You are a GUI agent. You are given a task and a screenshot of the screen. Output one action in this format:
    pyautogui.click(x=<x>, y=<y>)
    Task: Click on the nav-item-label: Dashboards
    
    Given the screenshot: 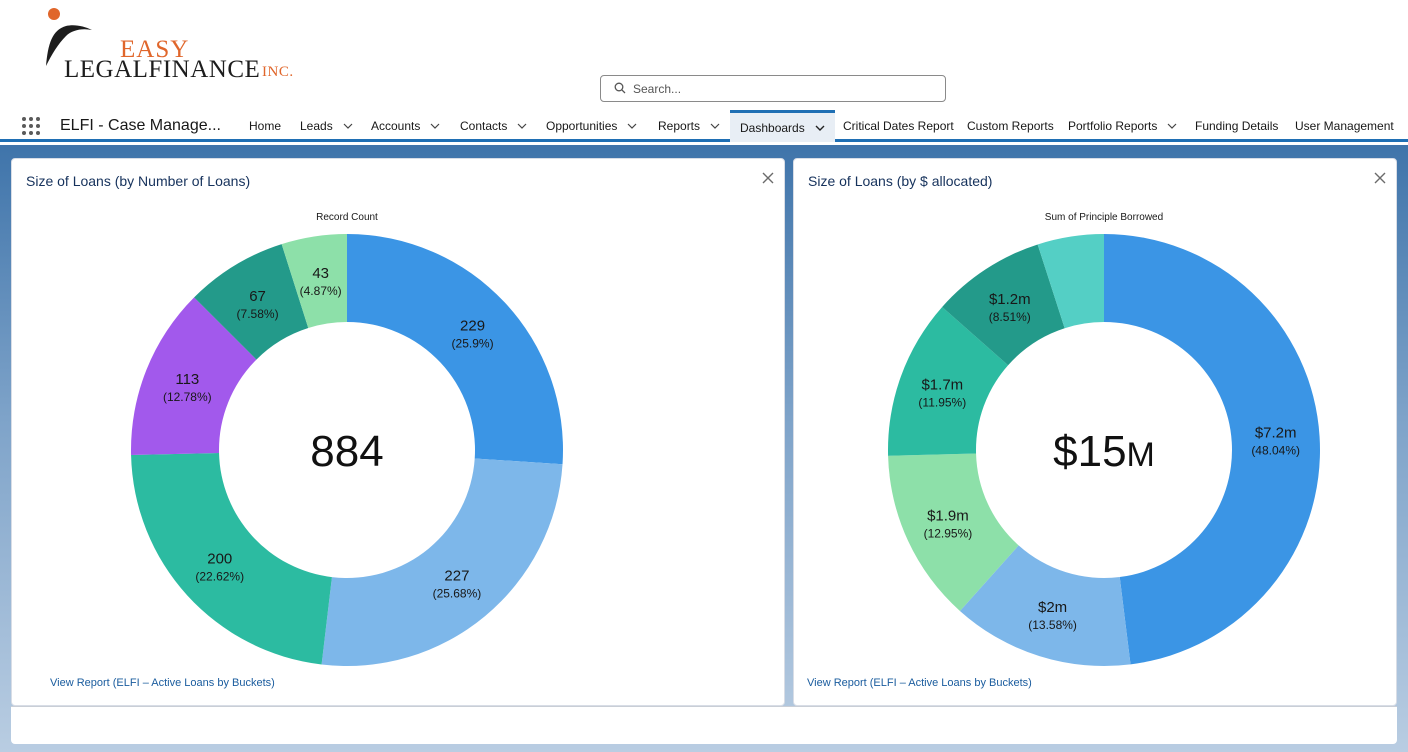 What is the action you would take?
    pyautogui.click(x=772, y=127)
    